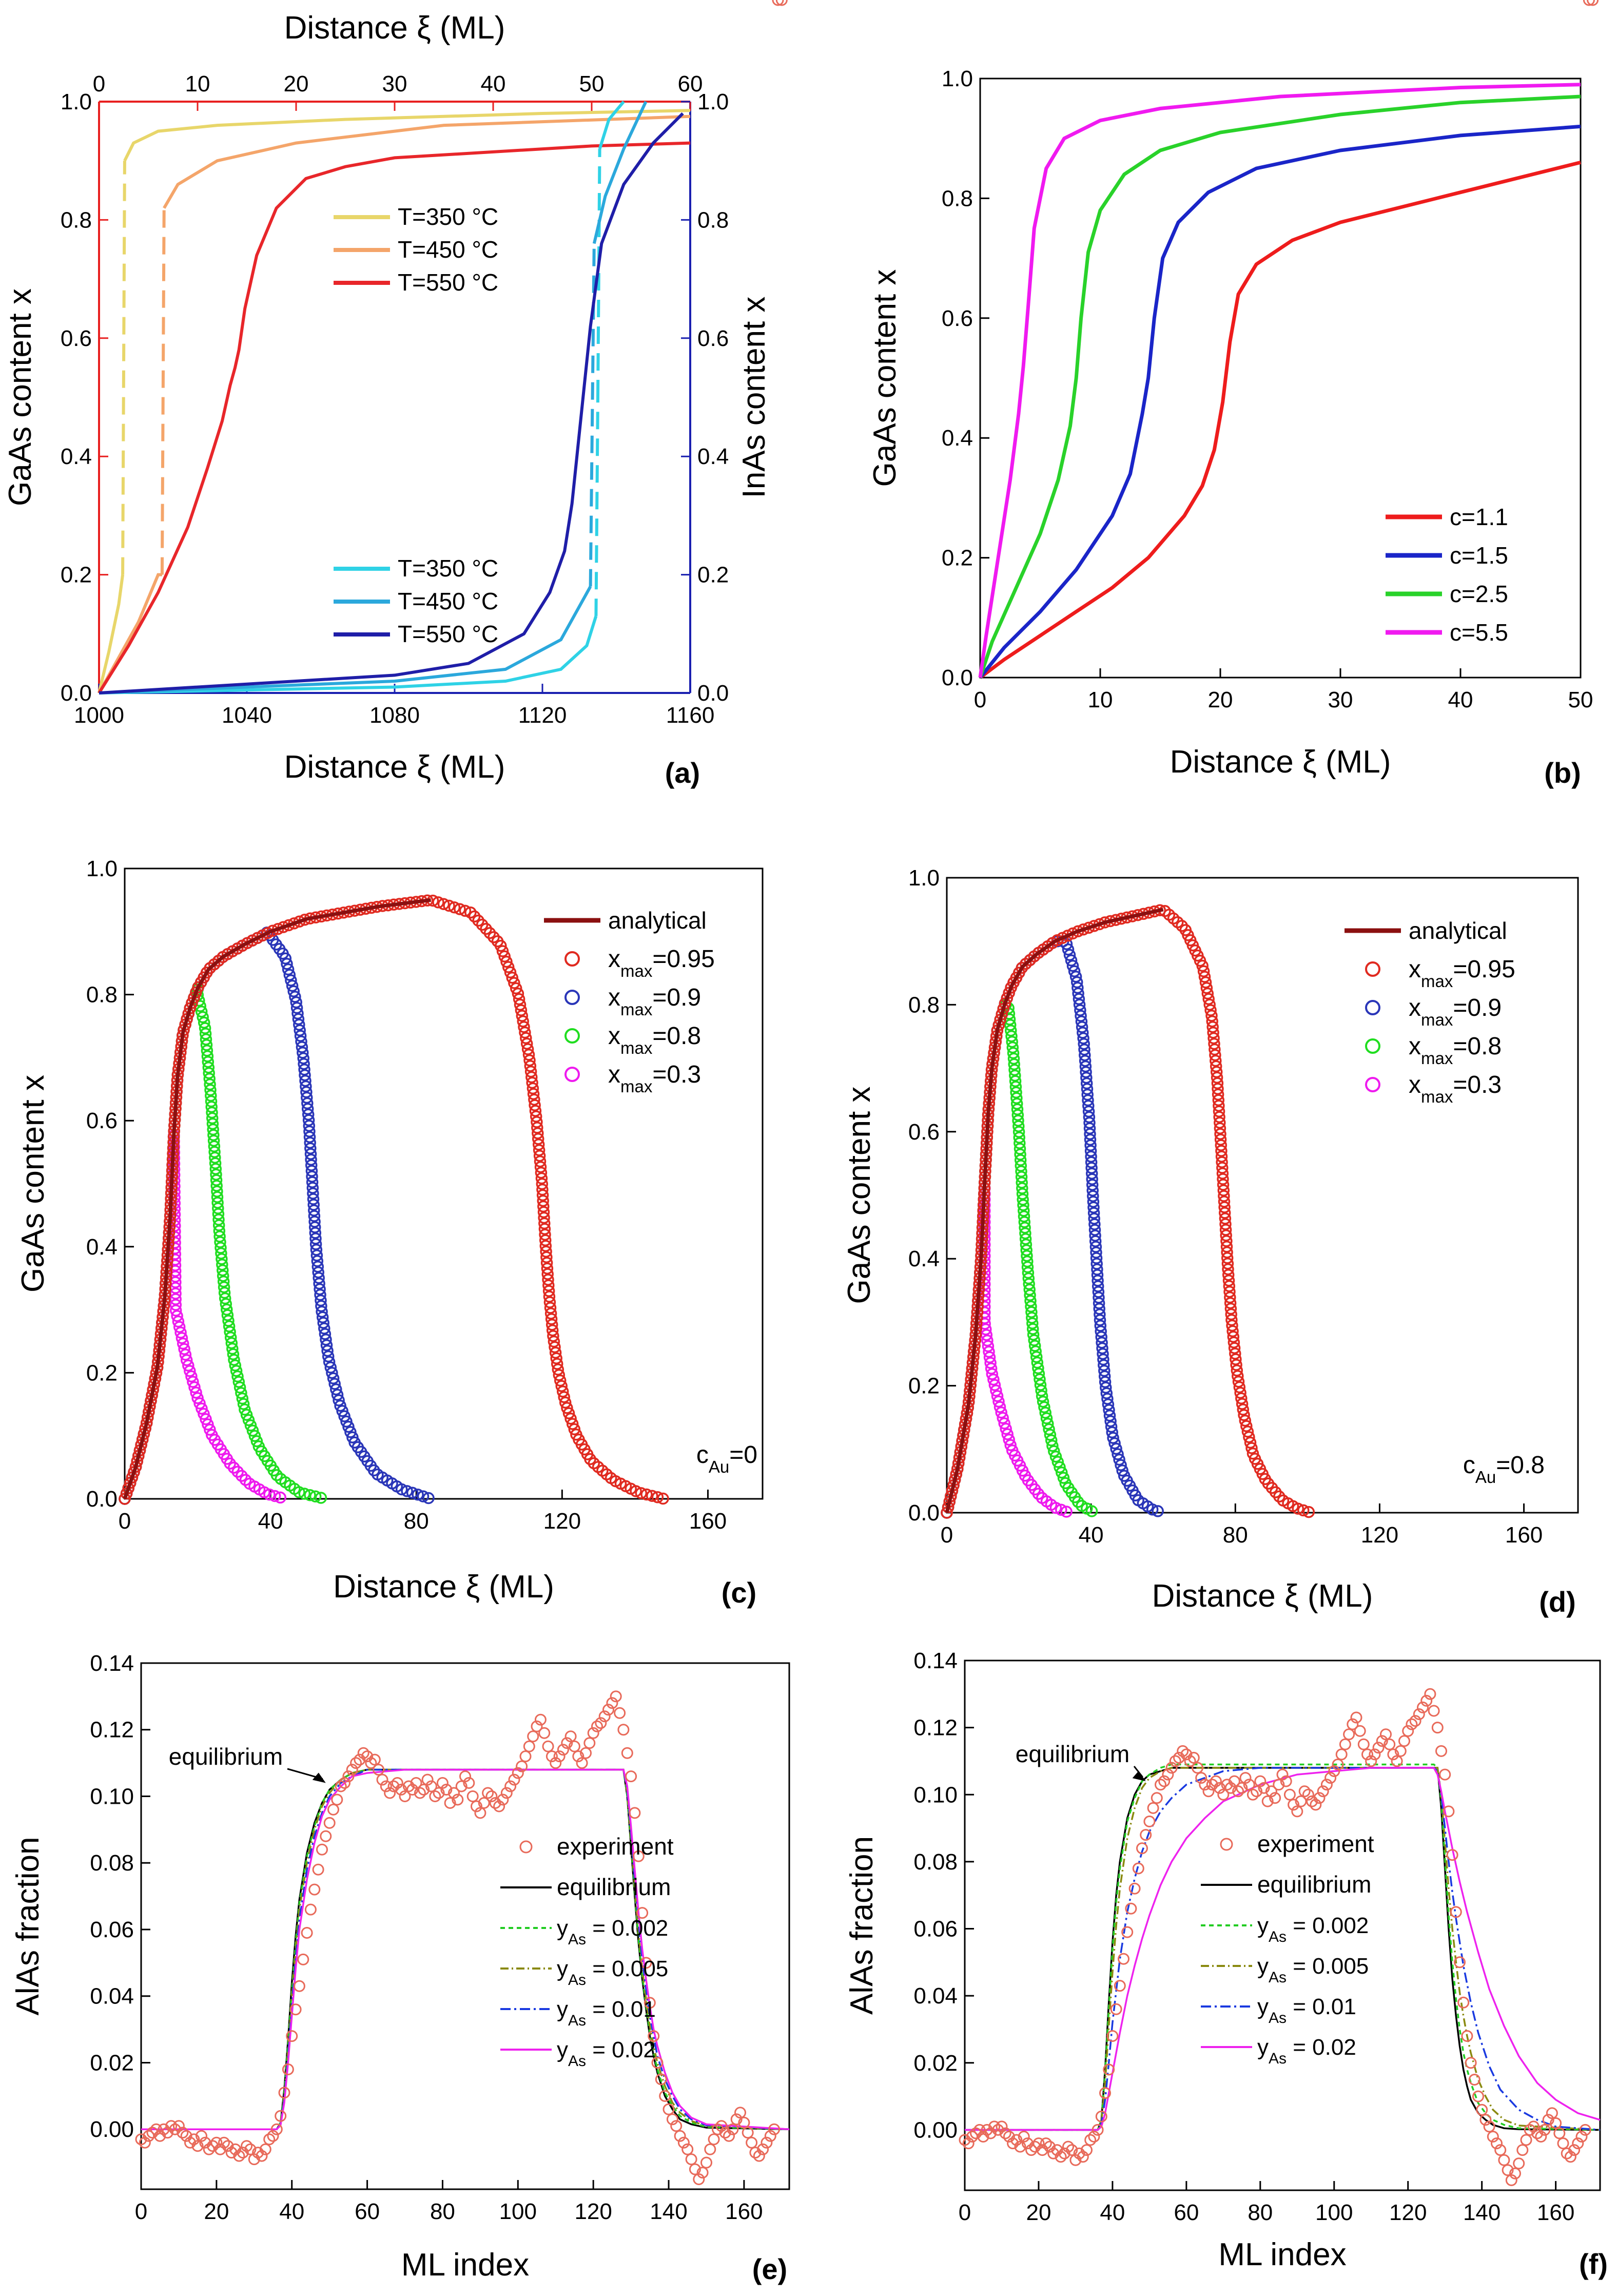 Image resolution: width=1617 pixels, height=2296 pixels. What do you see at coordinates (572, 997) in the screenshot?
I see `legend-swatch` at bounding box center [572, 997].